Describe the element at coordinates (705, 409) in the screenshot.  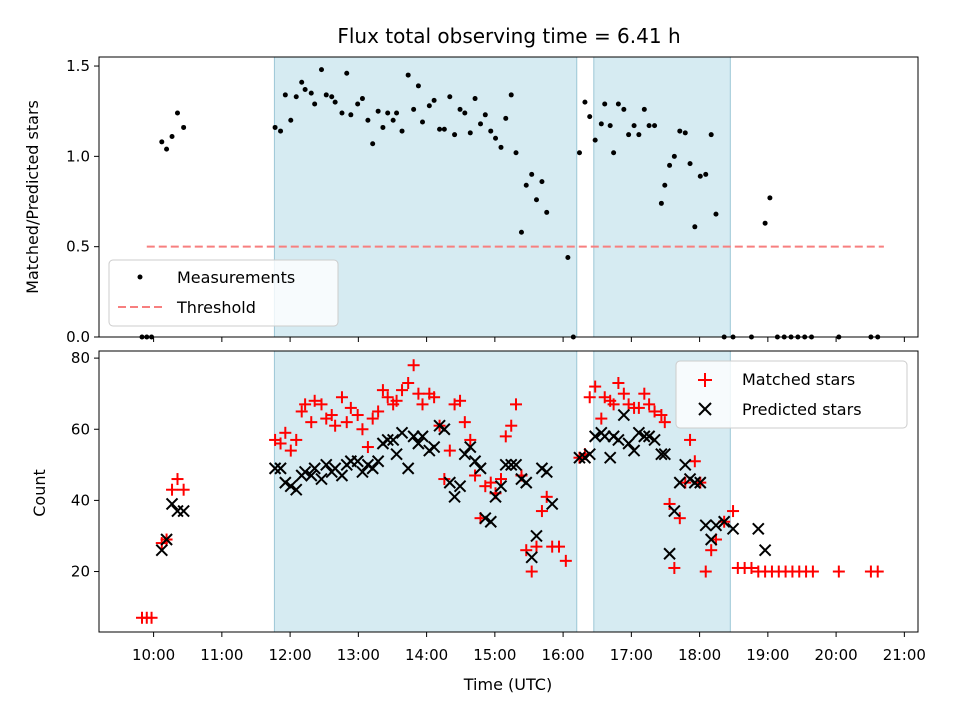
I see `legend-predicted-marker` at that location.